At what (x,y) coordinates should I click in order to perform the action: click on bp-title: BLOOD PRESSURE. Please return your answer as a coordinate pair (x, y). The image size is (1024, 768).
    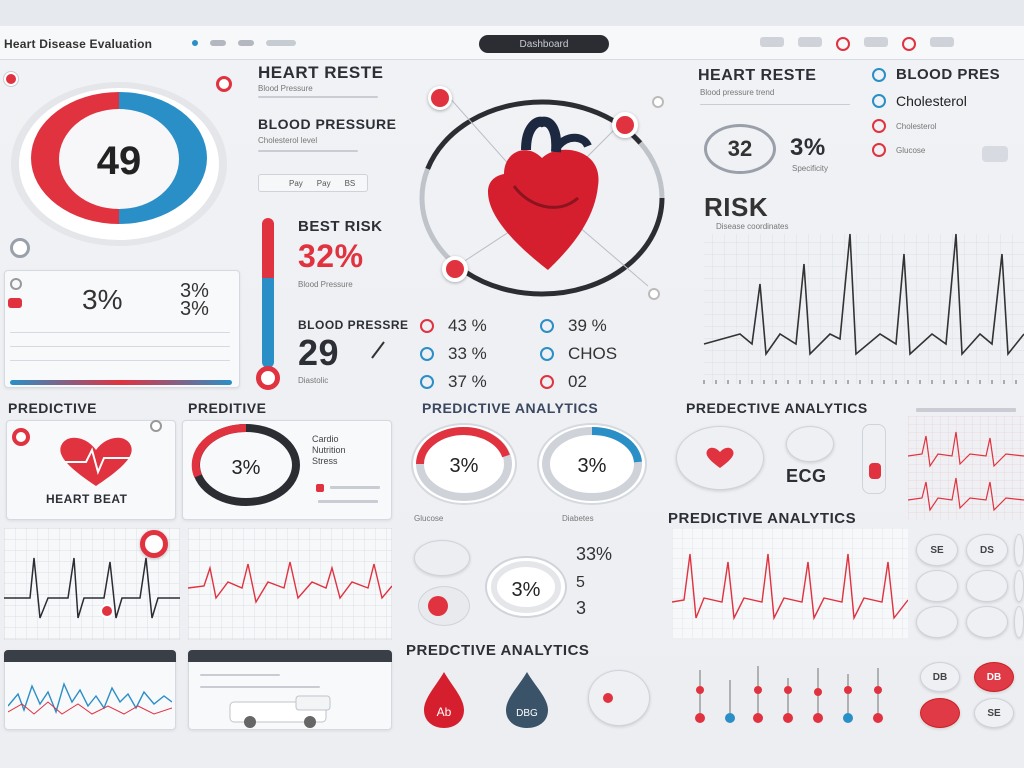
    Looking at the image, I should click on (327, 124).